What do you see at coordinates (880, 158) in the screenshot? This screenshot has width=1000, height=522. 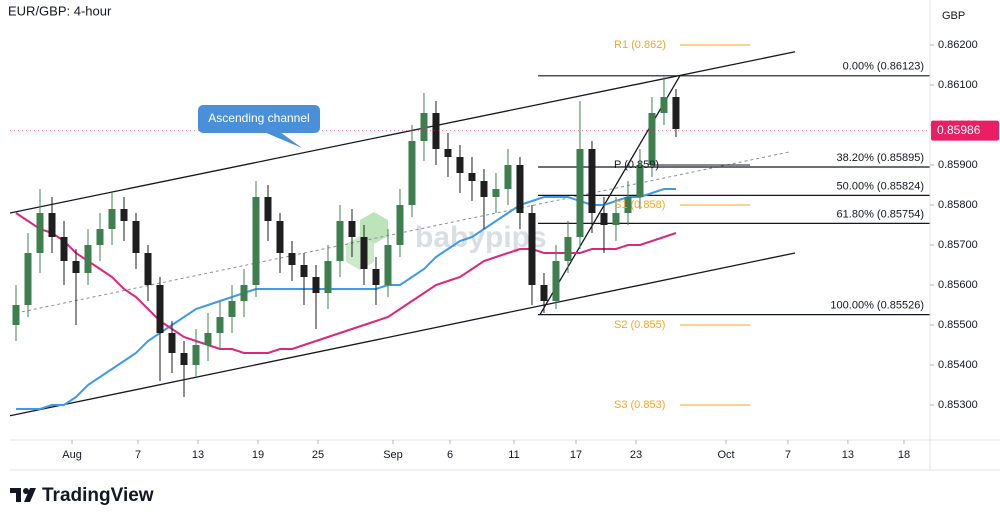 I see `fib-label: 38.20% (0.85895)` at bounding box center [880, 158].